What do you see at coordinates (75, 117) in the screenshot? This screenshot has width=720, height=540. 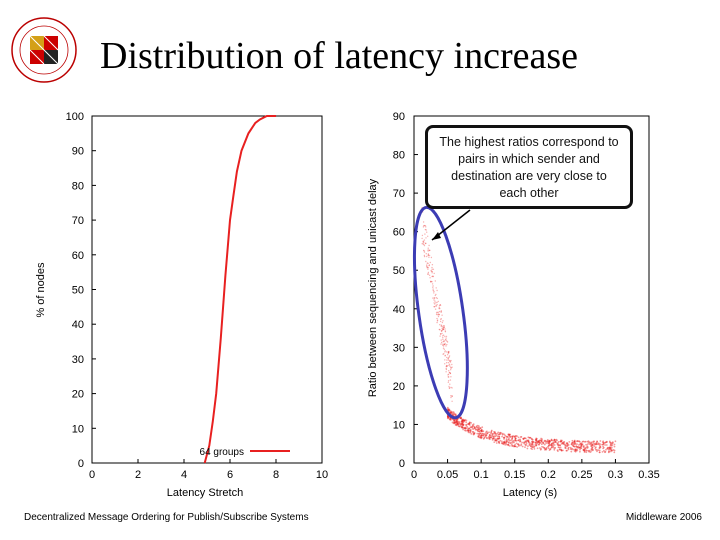 I see `left-ytick-label: 100` at bounding box center [75, 117].